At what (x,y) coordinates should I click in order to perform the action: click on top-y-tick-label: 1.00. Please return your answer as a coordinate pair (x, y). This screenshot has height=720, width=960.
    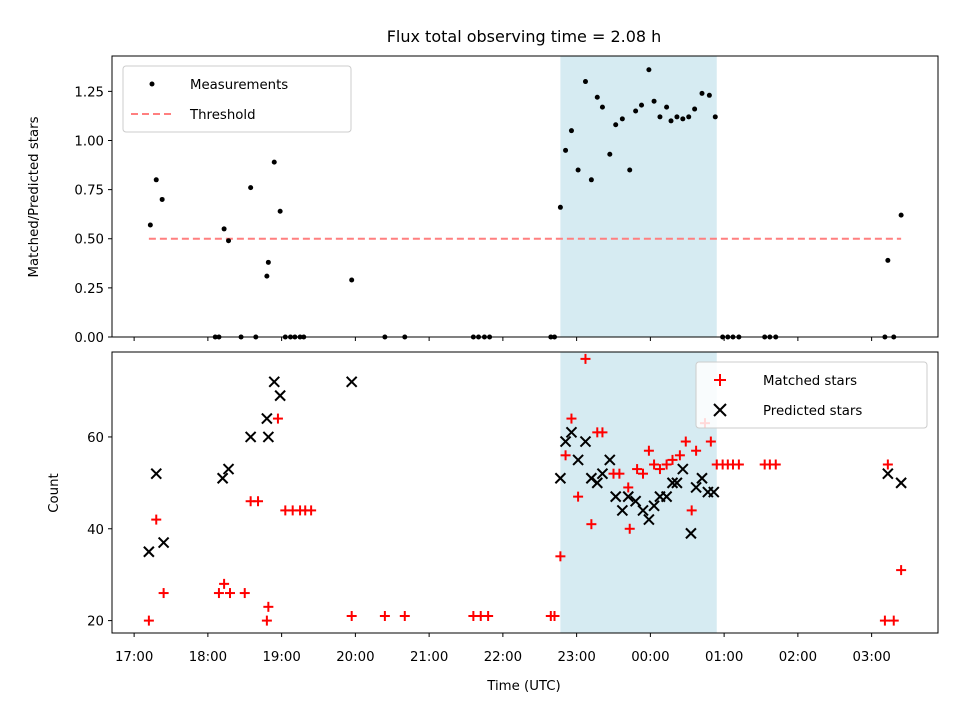
    Looking at the image, I should click on (89, 141).